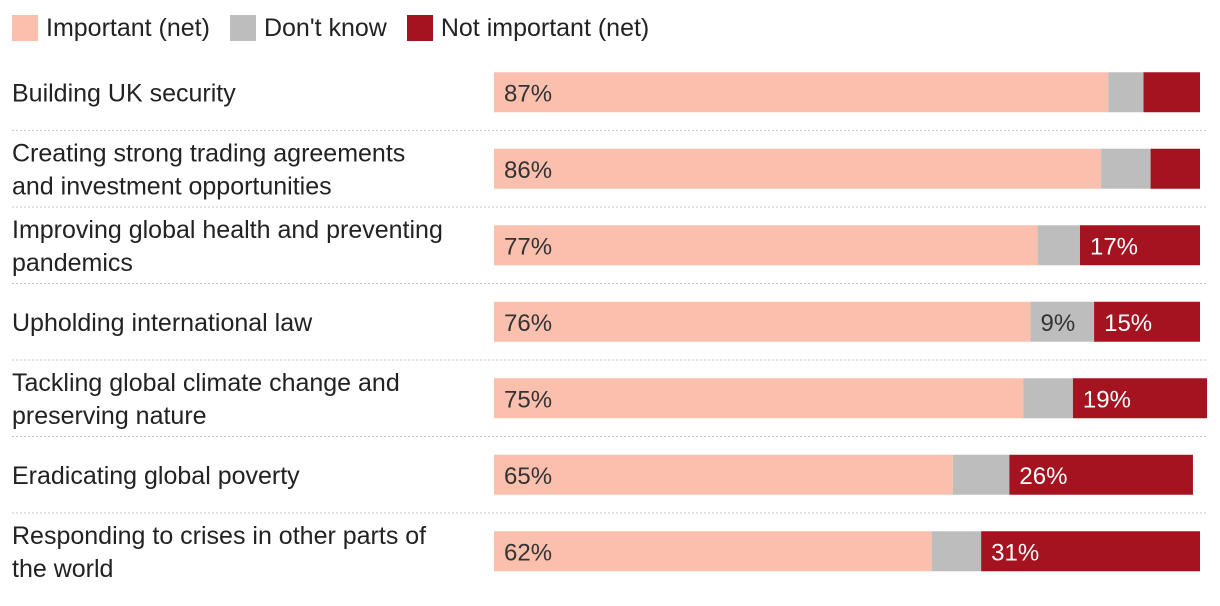 The image size is (1220, 606). I want to click on legend-label-important: Important (net), so click(128, 27).